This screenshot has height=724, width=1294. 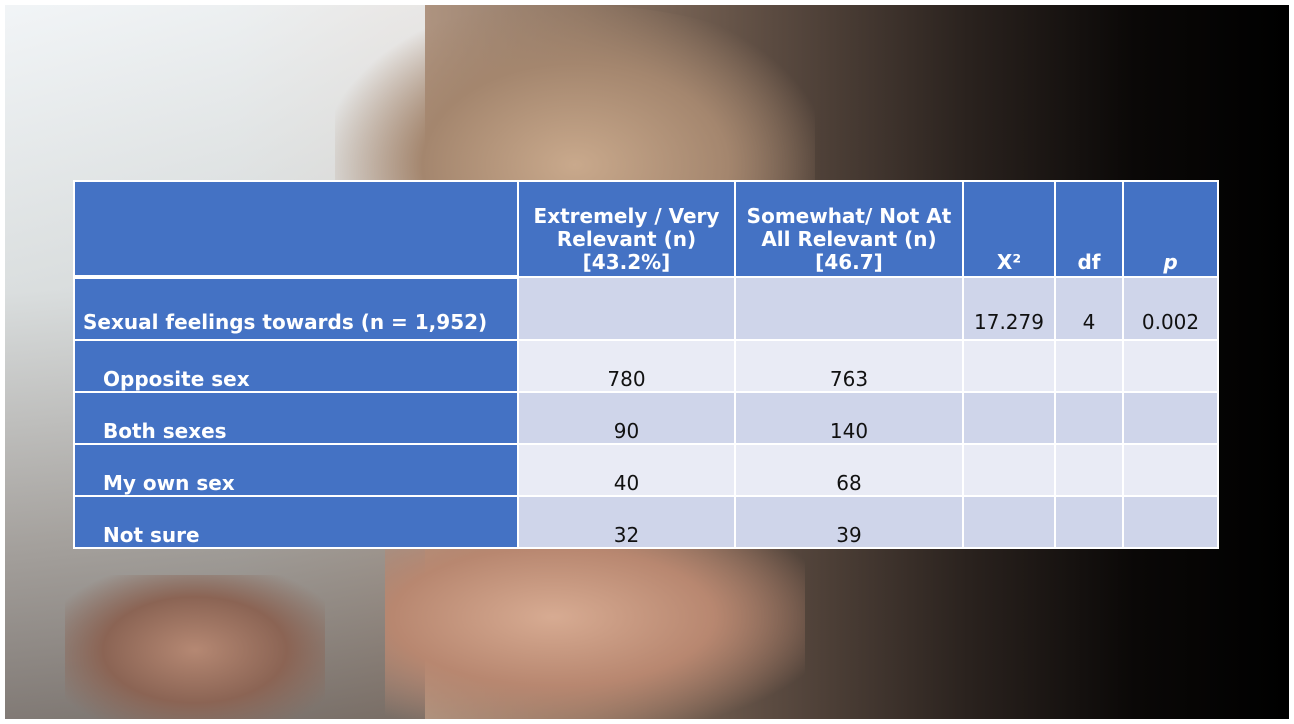 I want to click on header-cell: Extremely / Very Relevant (n) [43.2%], so click(x=626, y=229).